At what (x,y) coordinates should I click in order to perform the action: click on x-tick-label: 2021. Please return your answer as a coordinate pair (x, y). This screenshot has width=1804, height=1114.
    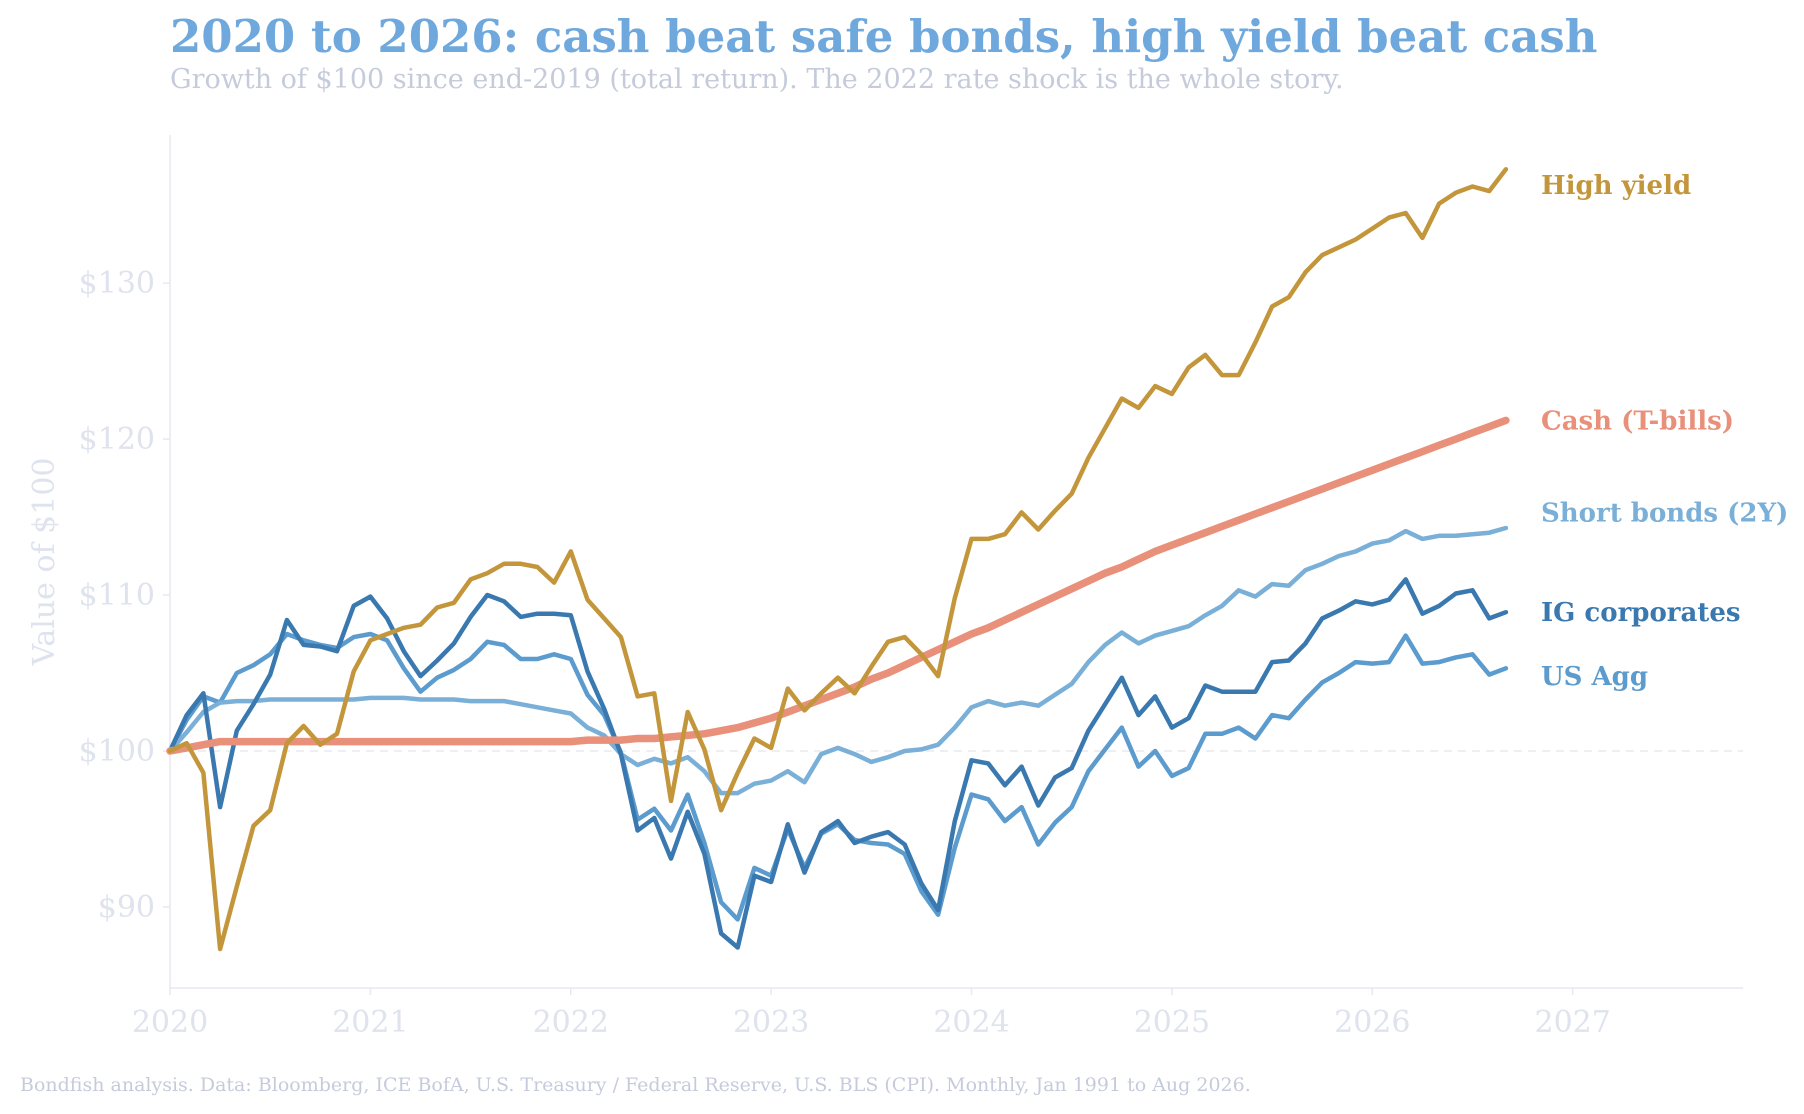
    Looking at the image, I should click on (370, 1022).